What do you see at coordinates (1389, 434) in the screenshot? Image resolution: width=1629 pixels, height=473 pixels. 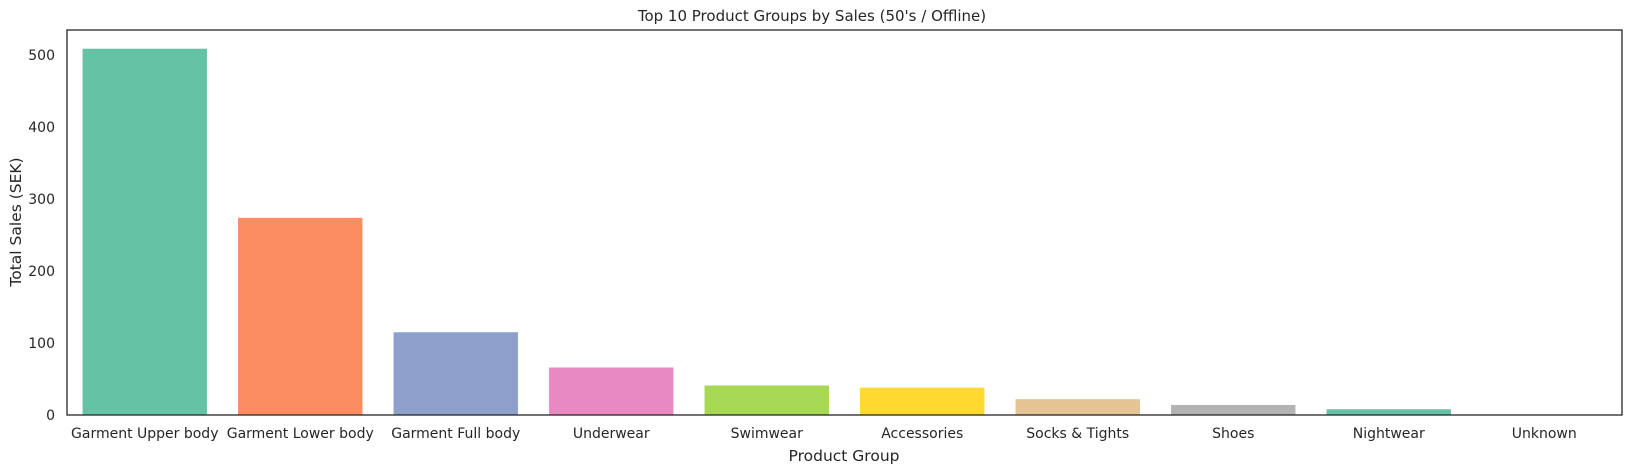 I see `x-tick-label: Nightwear` at bounding box center [1389, 434].